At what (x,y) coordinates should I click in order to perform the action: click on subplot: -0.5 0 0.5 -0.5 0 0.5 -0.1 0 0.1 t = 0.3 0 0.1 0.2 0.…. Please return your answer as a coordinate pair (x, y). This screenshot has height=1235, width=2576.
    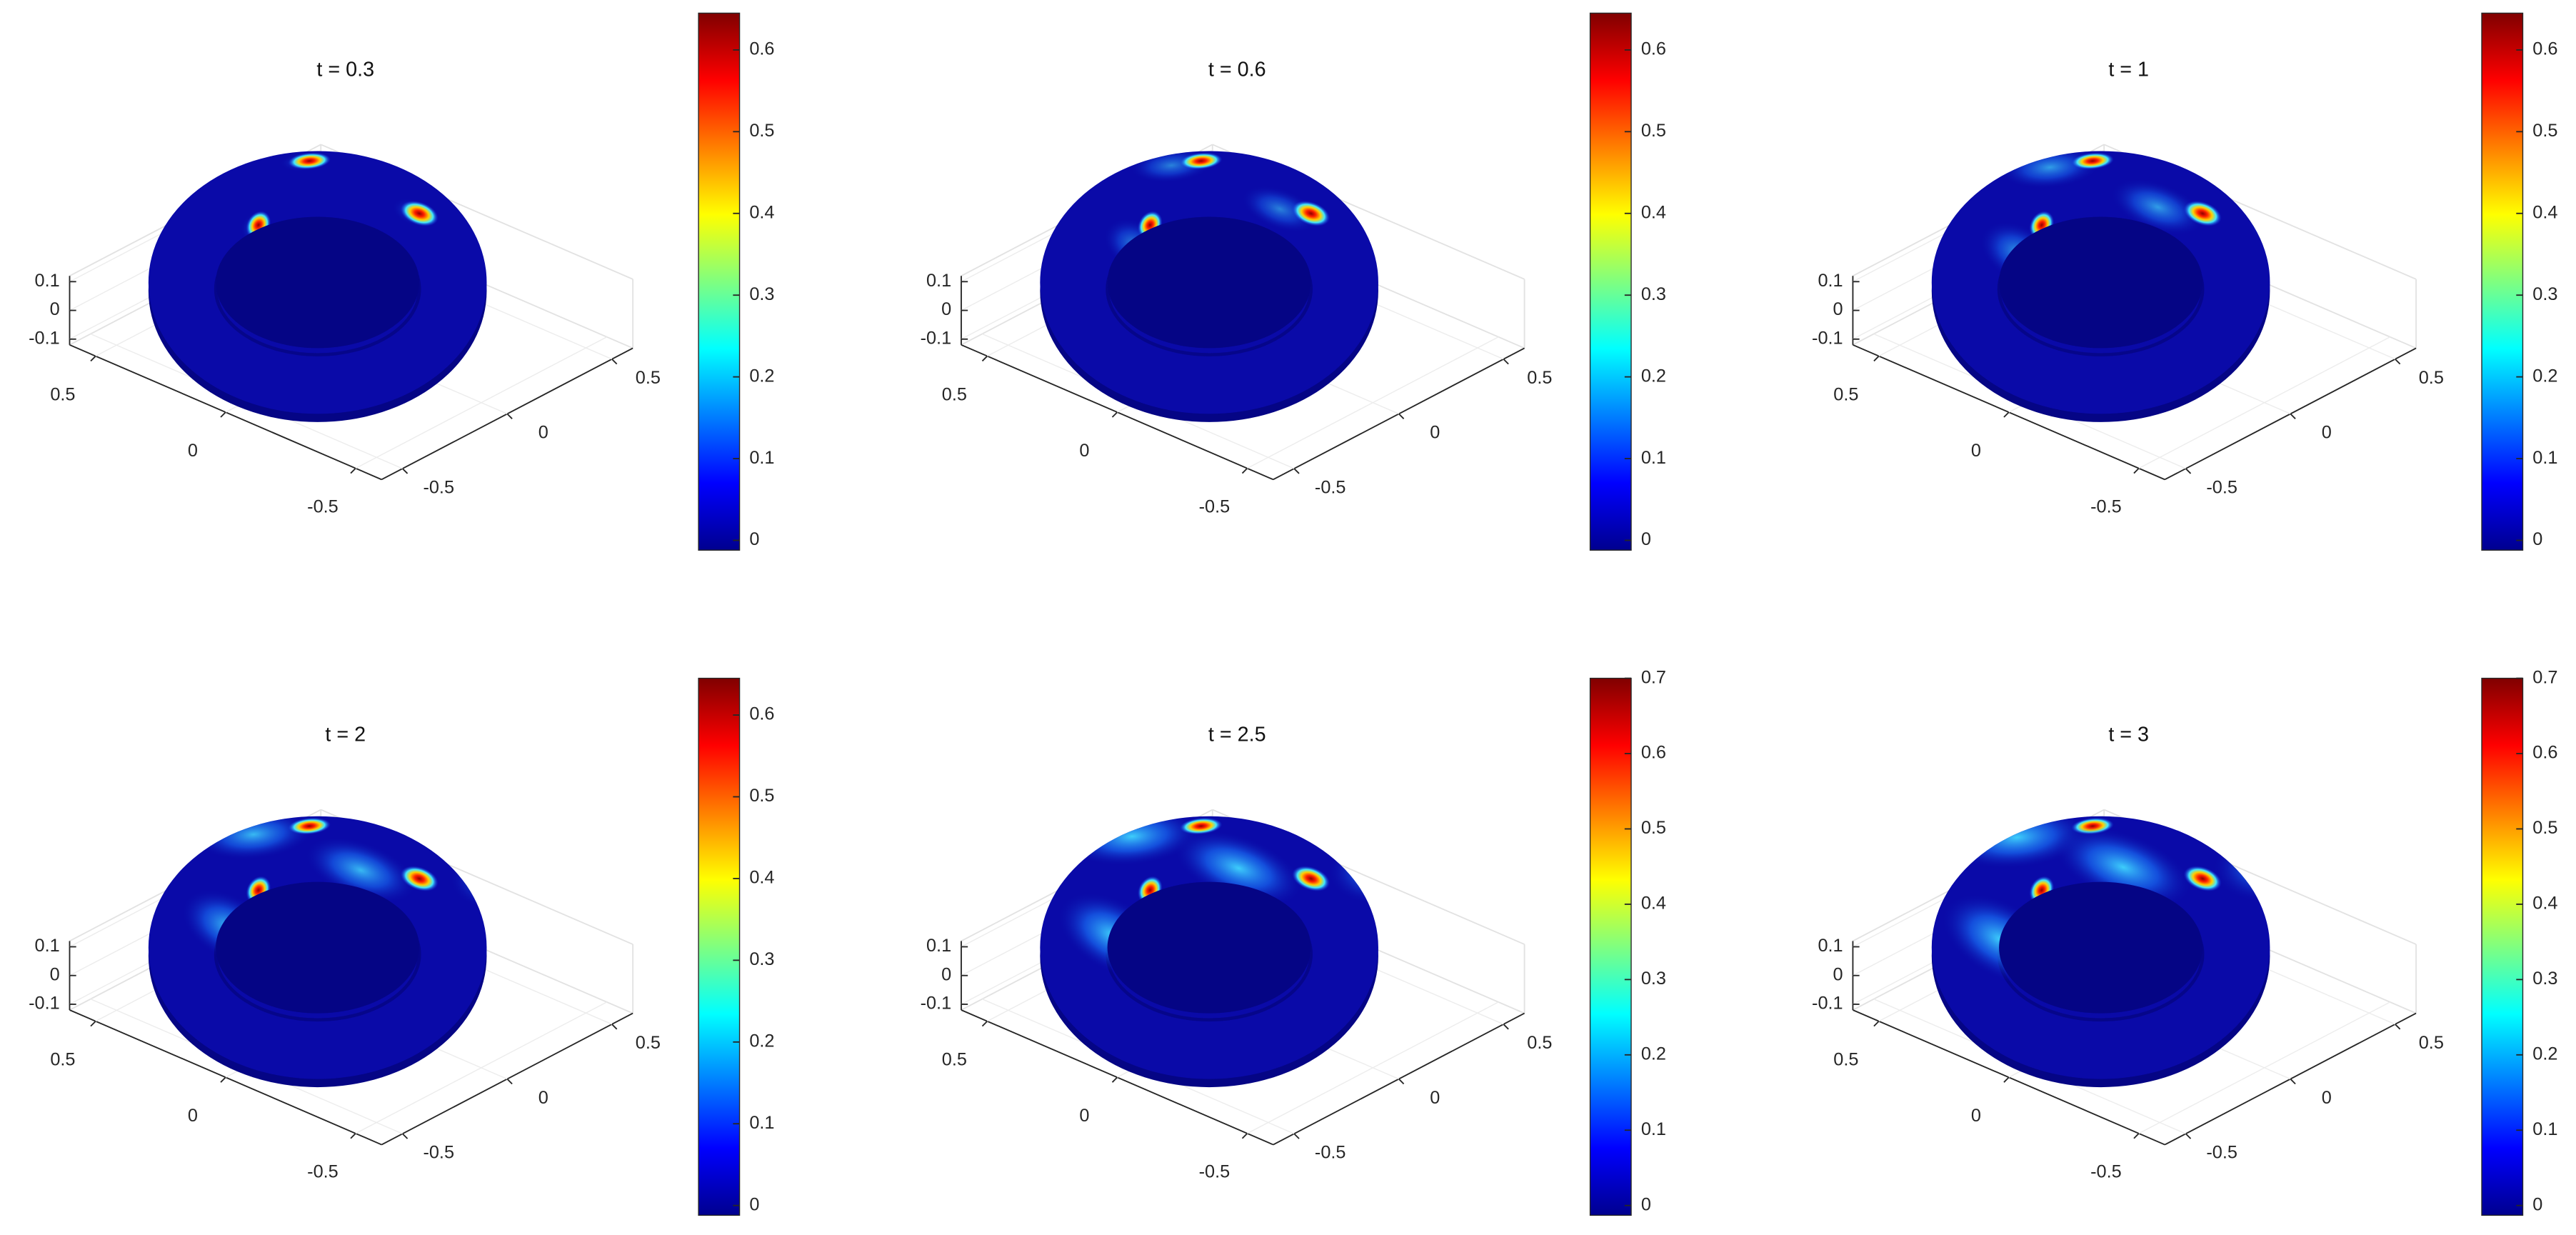
    Looking at the image, I should click on (402, 281).